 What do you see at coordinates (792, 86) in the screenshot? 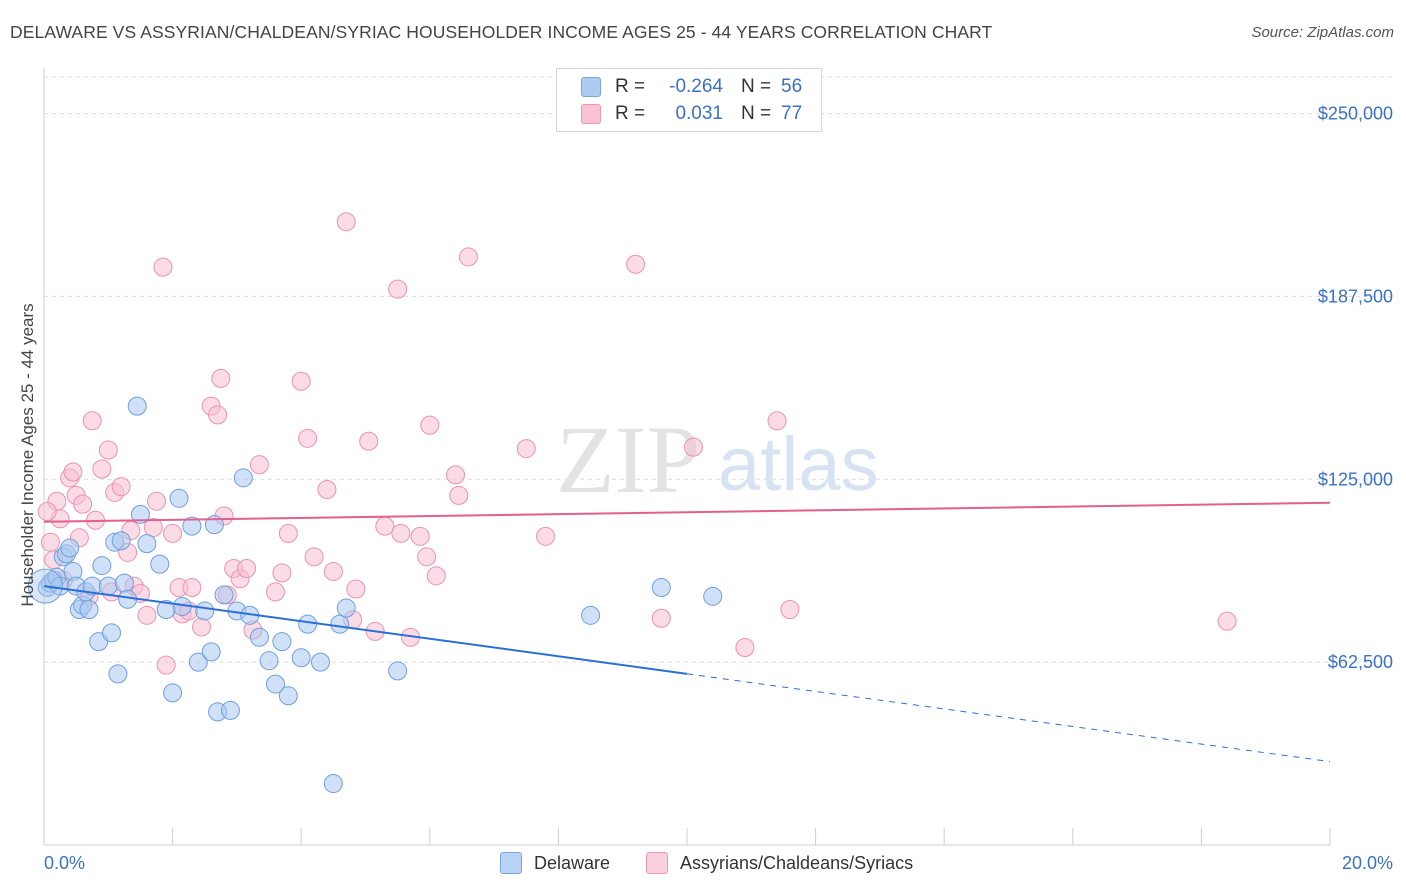
I see `legend-n-value: 56` at bounding box center [792, 86].